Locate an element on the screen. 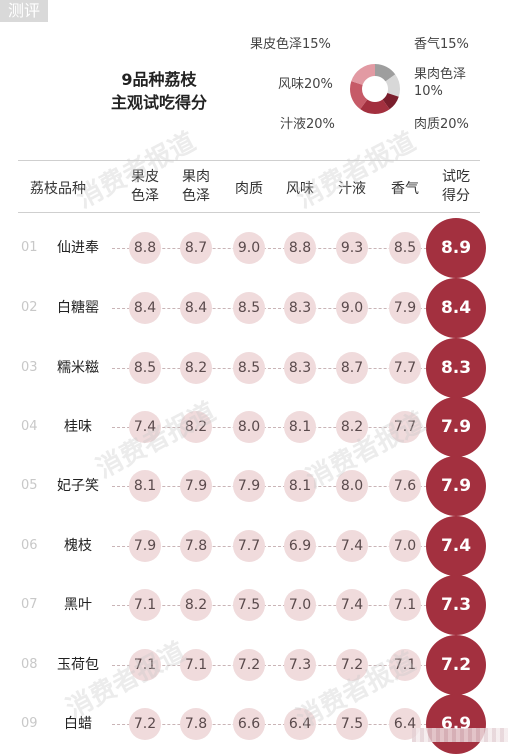 The width and height of the screenshot is (513, 754). score-bubble: 9.3 is located at coordinates (352, 248).